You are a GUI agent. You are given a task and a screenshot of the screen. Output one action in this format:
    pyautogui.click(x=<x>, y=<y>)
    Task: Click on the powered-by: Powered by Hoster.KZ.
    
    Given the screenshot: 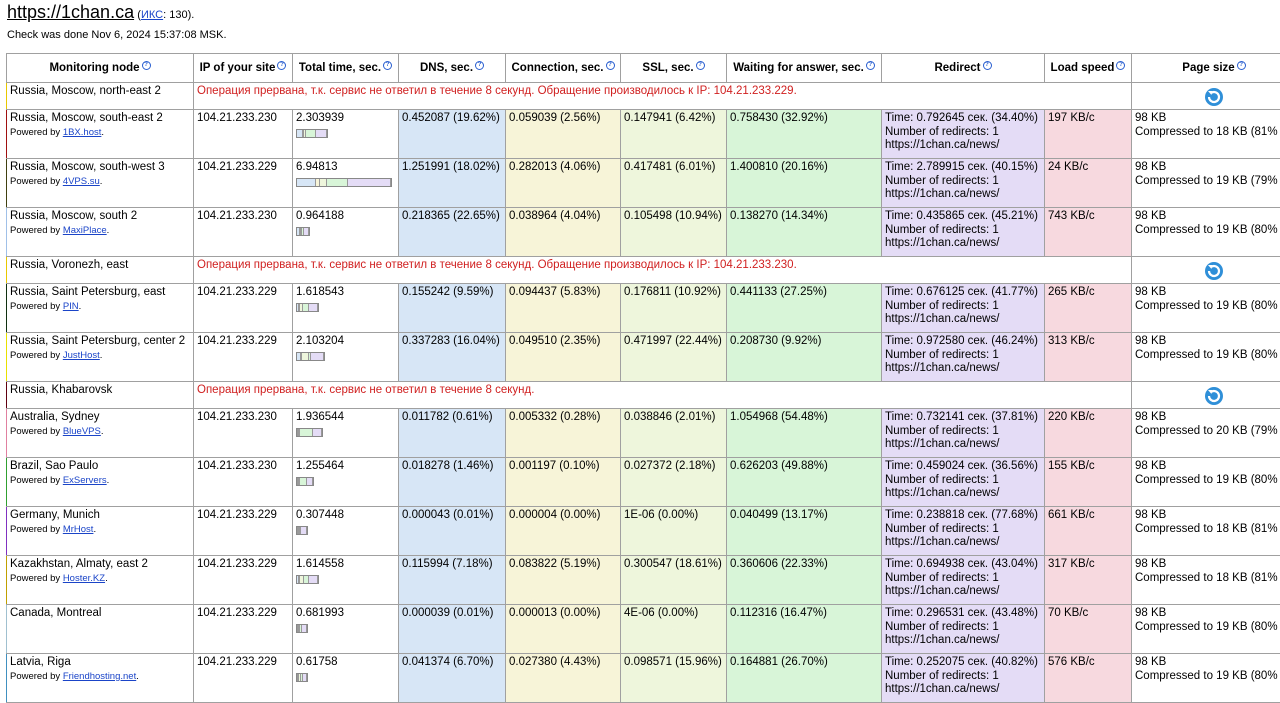 What is the action you would take?
    pyautogui.click(x=100, y=579)
    